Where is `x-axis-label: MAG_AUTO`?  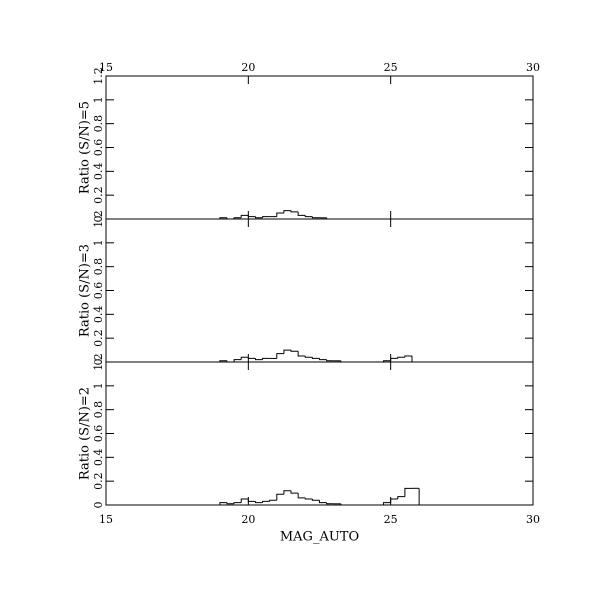
x-axis-label: MAG_AUTO is located at coordinates (319, 537).